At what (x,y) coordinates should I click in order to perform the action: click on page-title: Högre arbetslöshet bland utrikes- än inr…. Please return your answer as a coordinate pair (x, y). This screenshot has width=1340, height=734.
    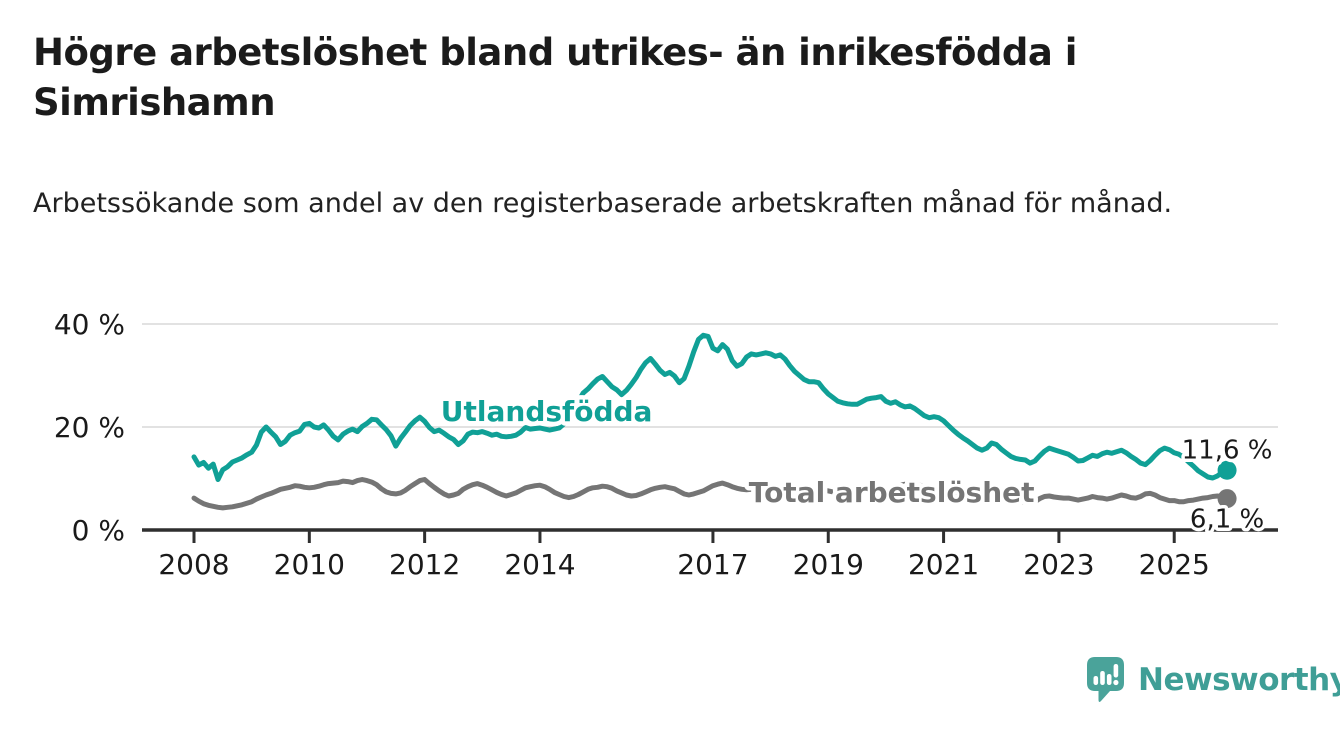
    Looking at the image, I should click on (555, 77).